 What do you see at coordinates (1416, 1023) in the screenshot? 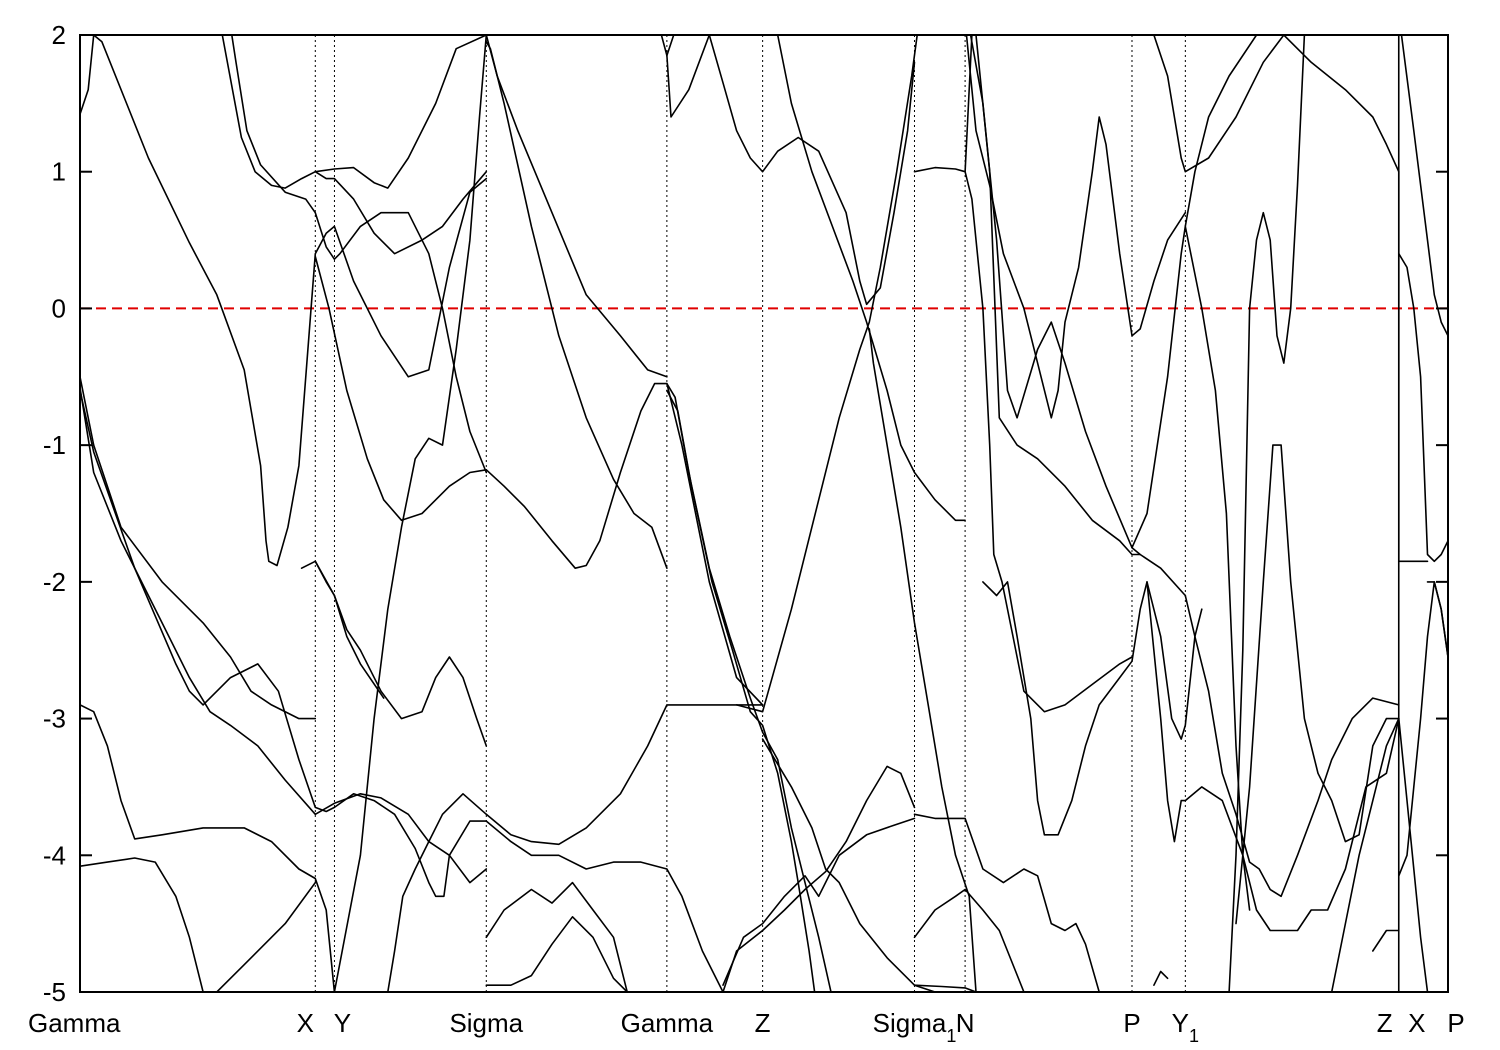
I see `kpoint-label-11: X` at bounding box center [1416, 1023].